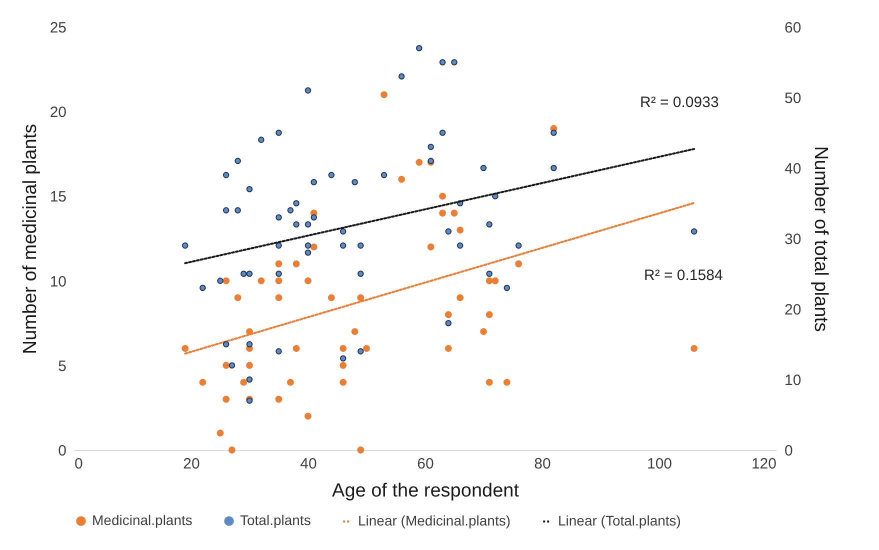 The height and width of the screenshot is (550, 879). What do you see at coordinates (62, 451) in the screenshot?
I see `y-tick-label: 0` at bounding box center [62, 451].